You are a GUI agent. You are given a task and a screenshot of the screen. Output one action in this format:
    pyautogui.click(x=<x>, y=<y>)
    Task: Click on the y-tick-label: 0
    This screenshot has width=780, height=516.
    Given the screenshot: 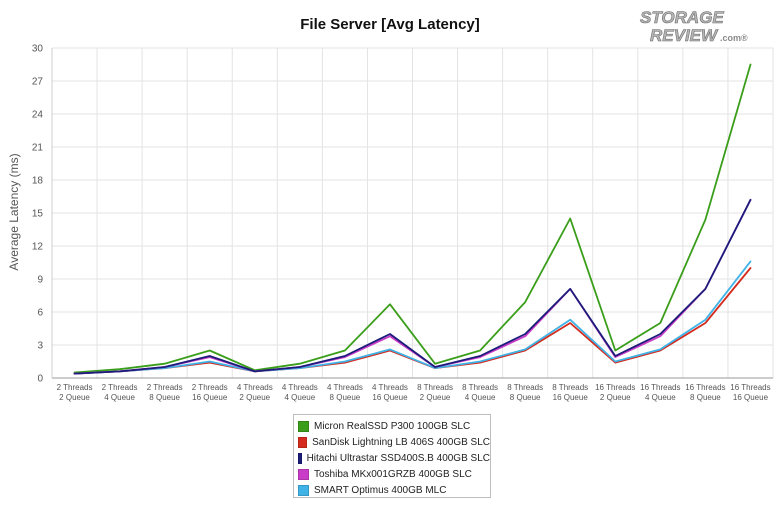 What is the action you would take?
    pyautogui.click(x=40, y=379)
    